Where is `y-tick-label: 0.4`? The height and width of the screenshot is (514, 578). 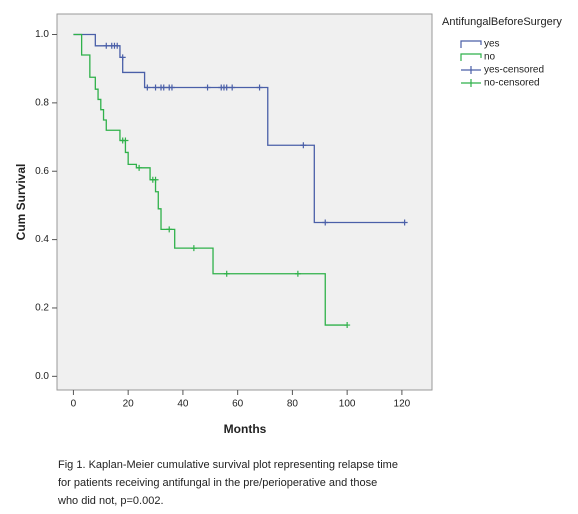
y-tick-label: 0.4 is located at coordinates (42, 239).